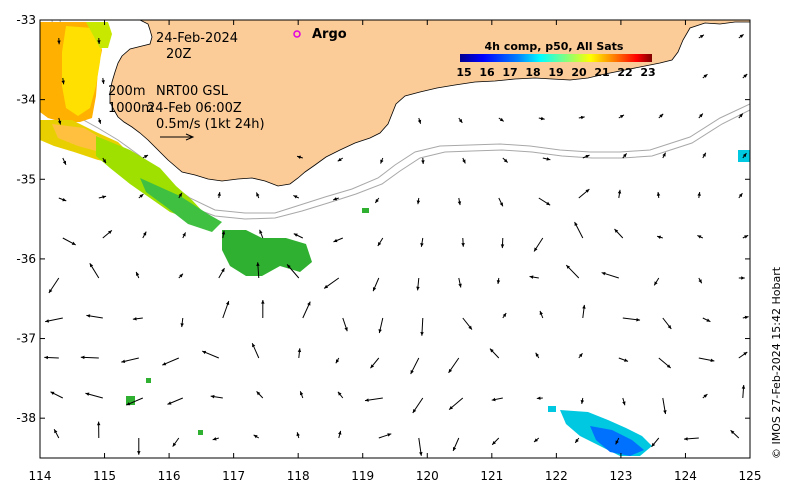 This screenshot has height=492, width=791. I want to click on argo-marker-icon, so click(297, 34).